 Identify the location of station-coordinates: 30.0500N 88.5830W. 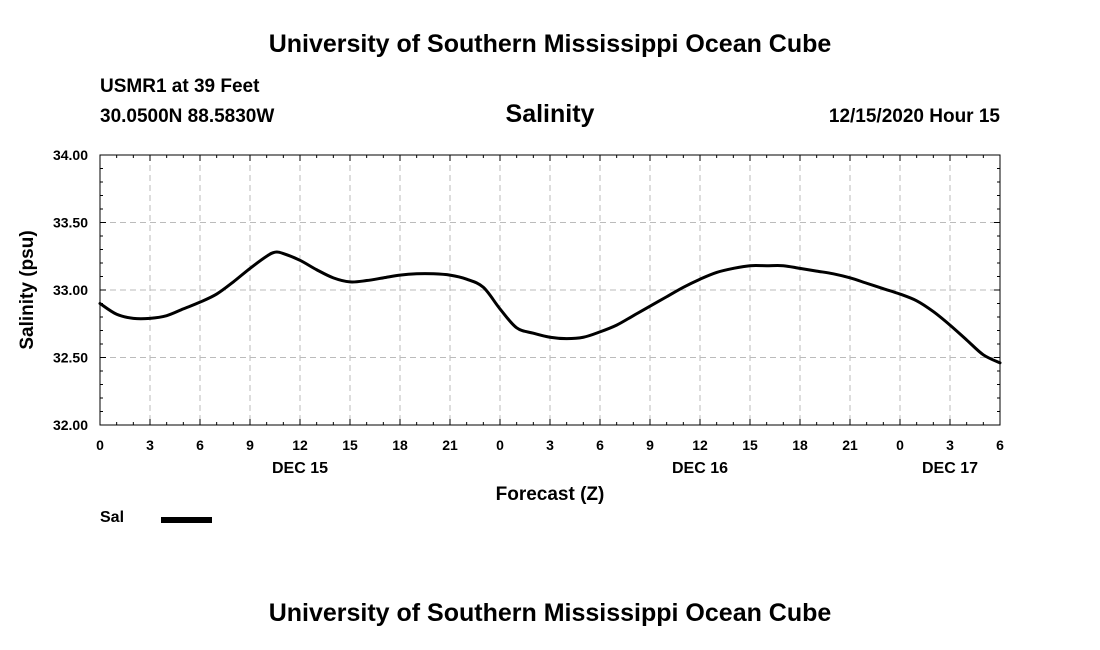
(187, 116).